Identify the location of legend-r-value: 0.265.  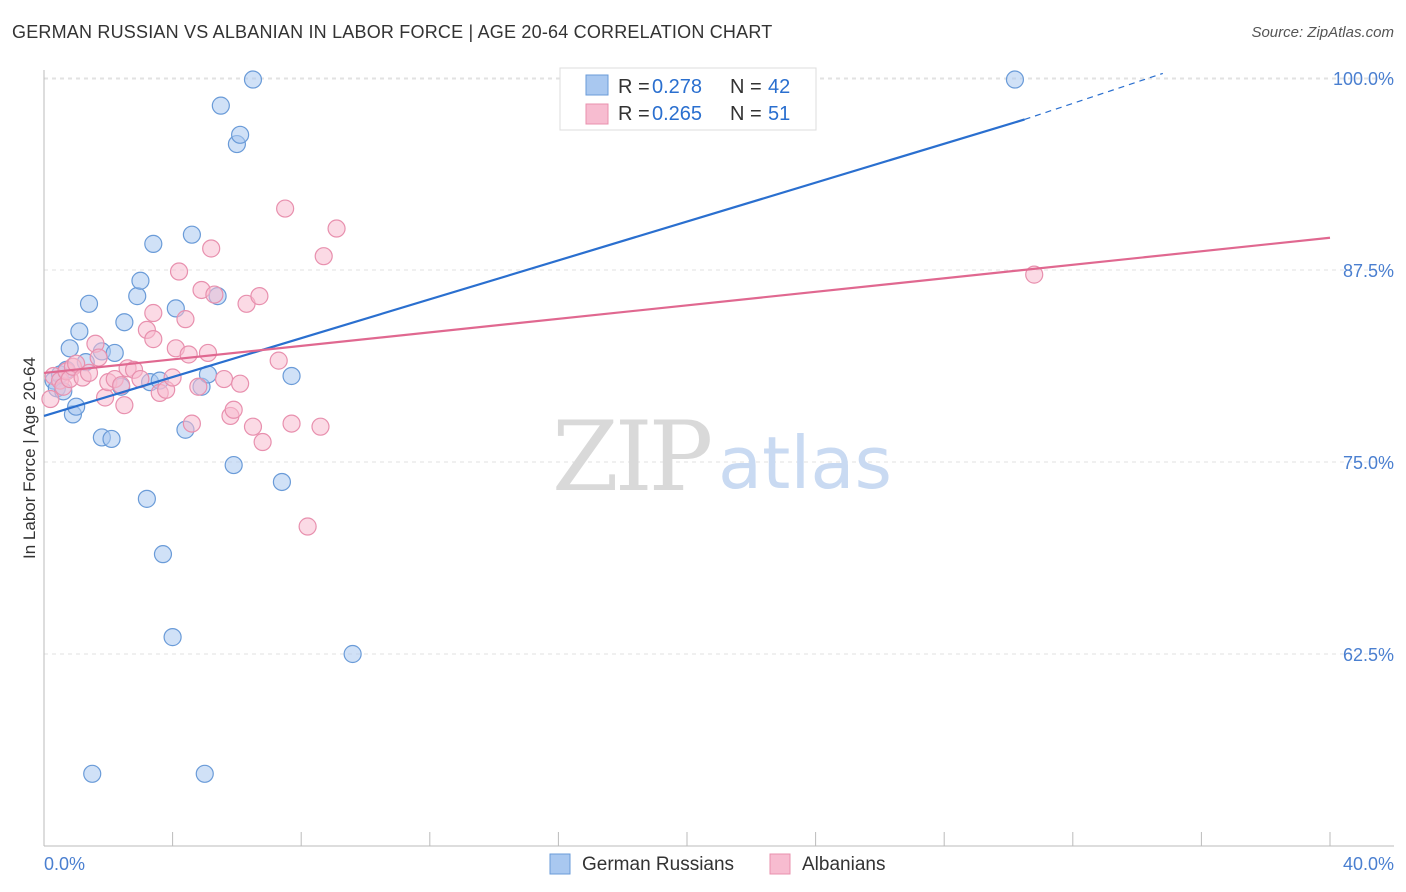
(677, 114).